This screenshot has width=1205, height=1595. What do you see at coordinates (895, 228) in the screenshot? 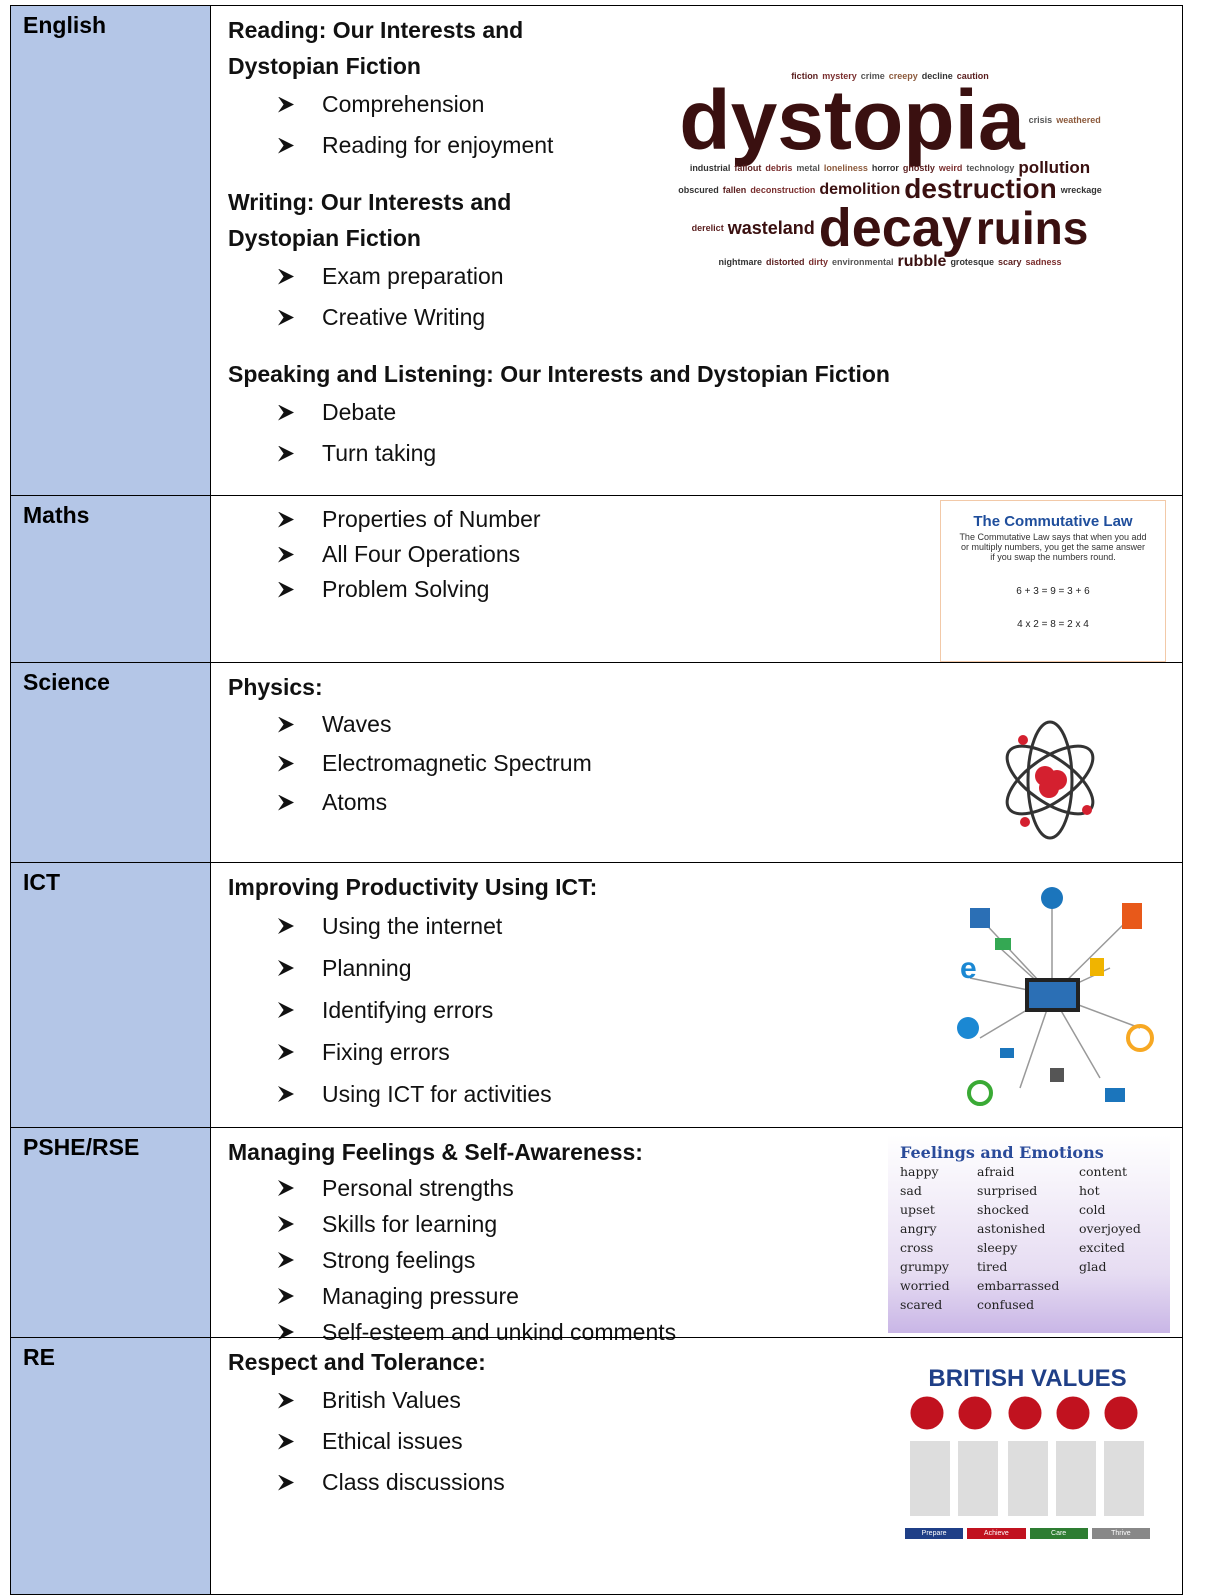
I see `cloud-word: decay` at bounding box center [895, 228].